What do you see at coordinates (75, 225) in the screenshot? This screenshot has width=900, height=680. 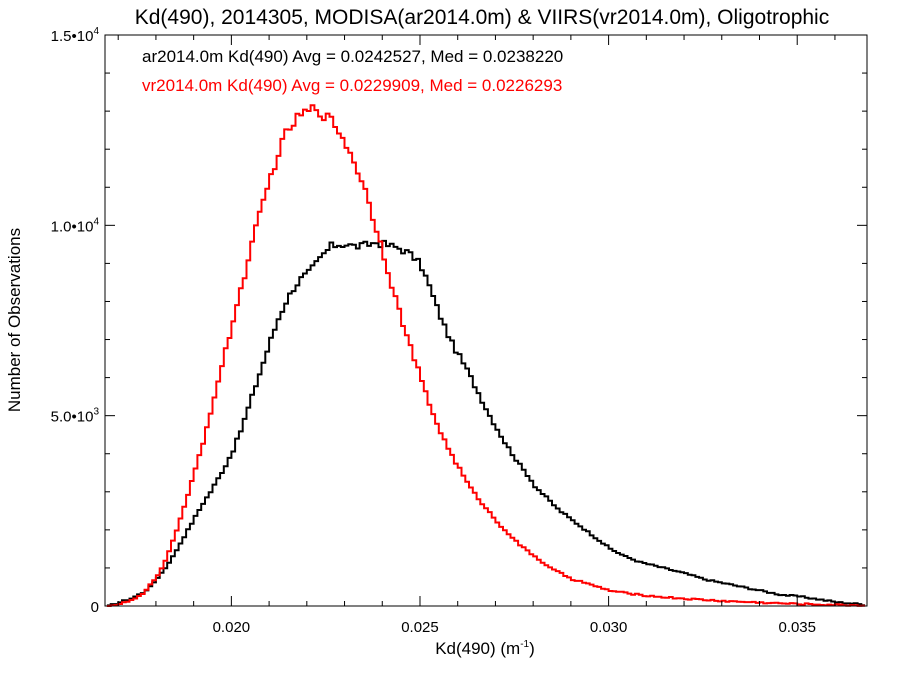 I see `y-tick-label-2: 1.0•104` at bounding box center [75, 225].